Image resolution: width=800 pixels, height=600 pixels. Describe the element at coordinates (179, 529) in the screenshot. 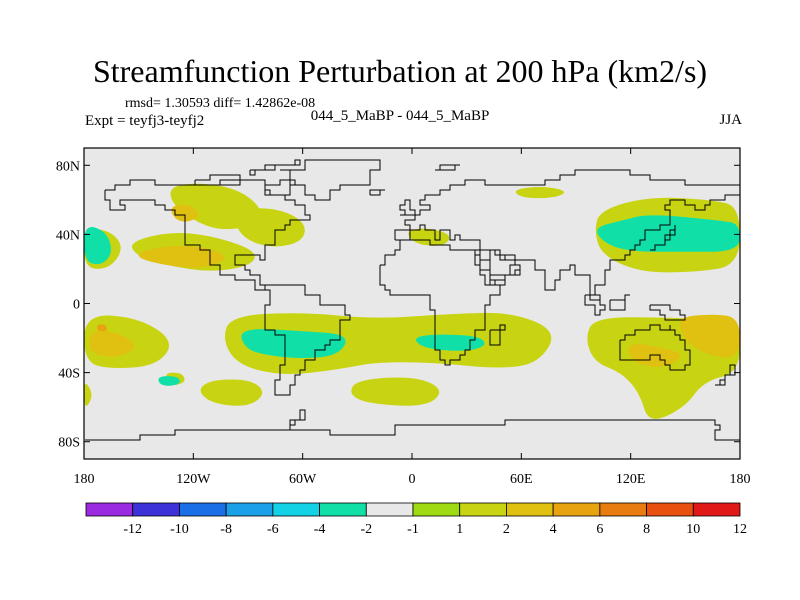

I see `colorbar-label: -10` at that location.